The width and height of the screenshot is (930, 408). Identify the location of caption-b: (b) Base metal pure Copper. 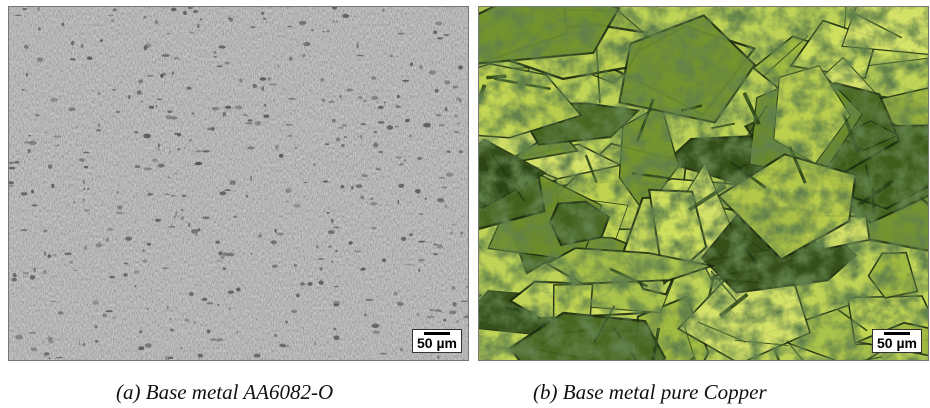
(650, 392).